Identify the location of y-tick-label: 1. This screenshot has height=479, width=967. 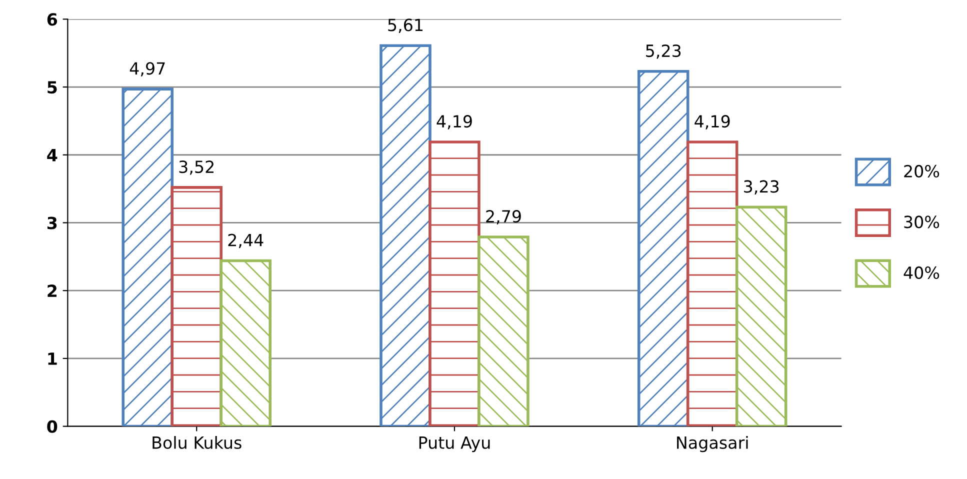
(52, 358).